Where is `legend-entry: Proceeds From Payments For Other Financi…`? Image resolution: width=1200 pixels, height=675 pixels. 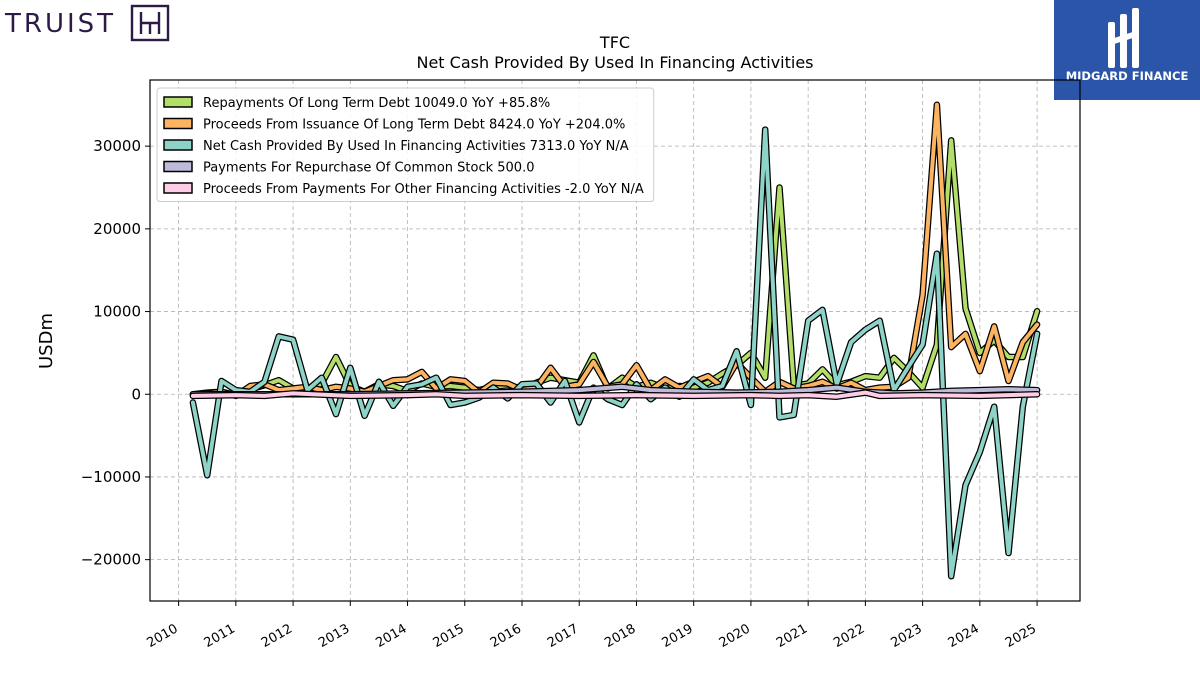
legend-entry: Proceeds From Payments For Other Financi… is located at coordinates (423, 189).